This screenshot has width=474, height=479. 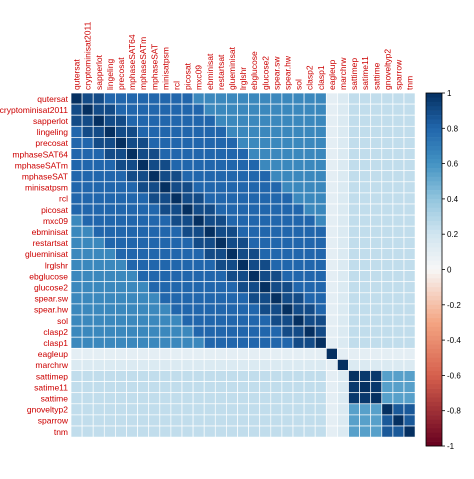 I want to click on column-label: rcl, so click(x=176, y=85).